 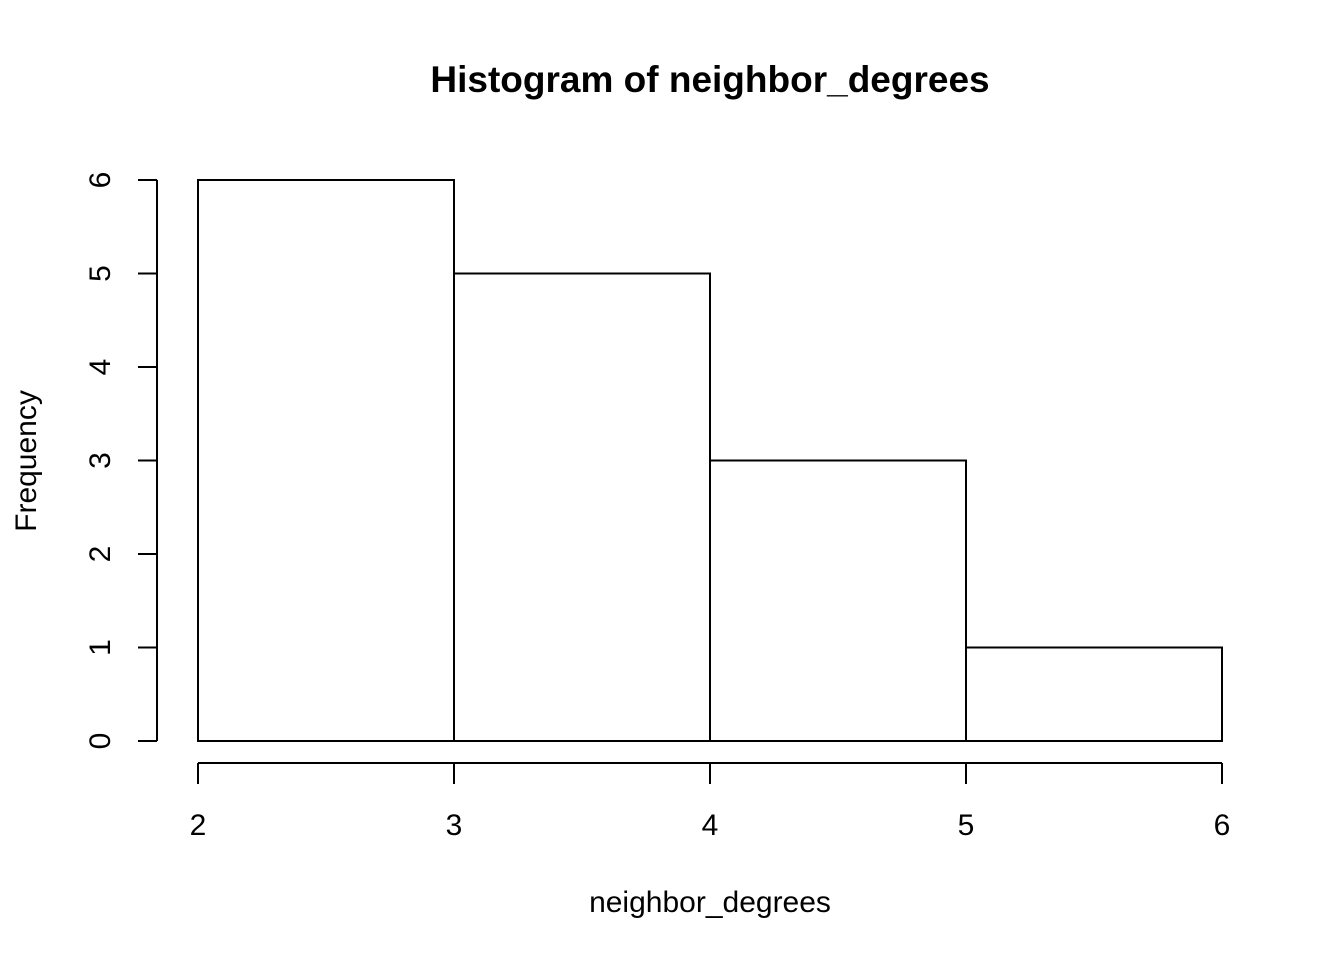 What do you see at coordinates (710, 902) in the screenshot?
I see `x-axis-label: neighbor_degrees` at bounding box center [710, 902].